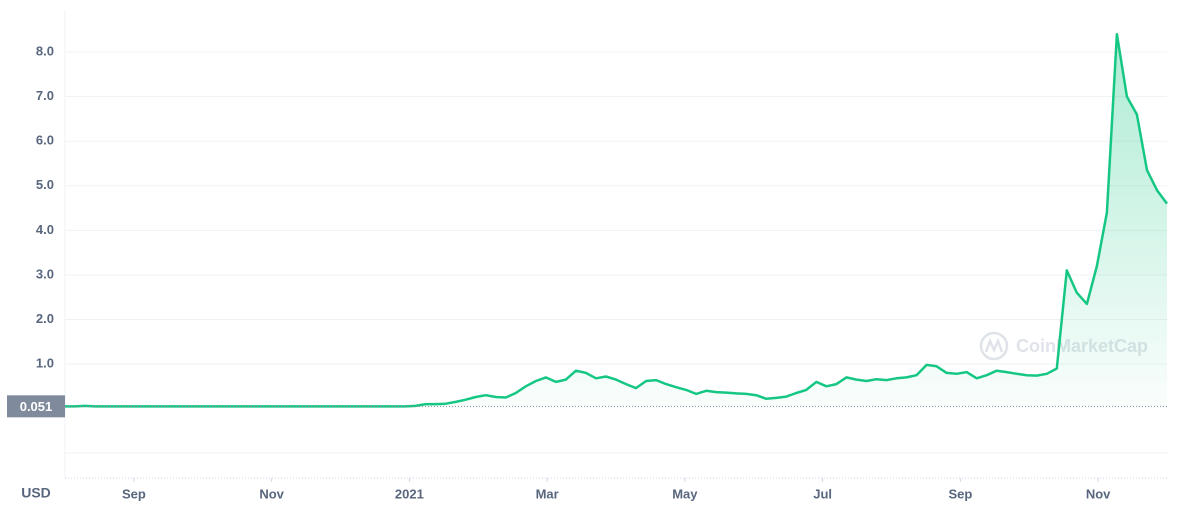  I want to click on x-tick-label: Jul, so click(822, 493).